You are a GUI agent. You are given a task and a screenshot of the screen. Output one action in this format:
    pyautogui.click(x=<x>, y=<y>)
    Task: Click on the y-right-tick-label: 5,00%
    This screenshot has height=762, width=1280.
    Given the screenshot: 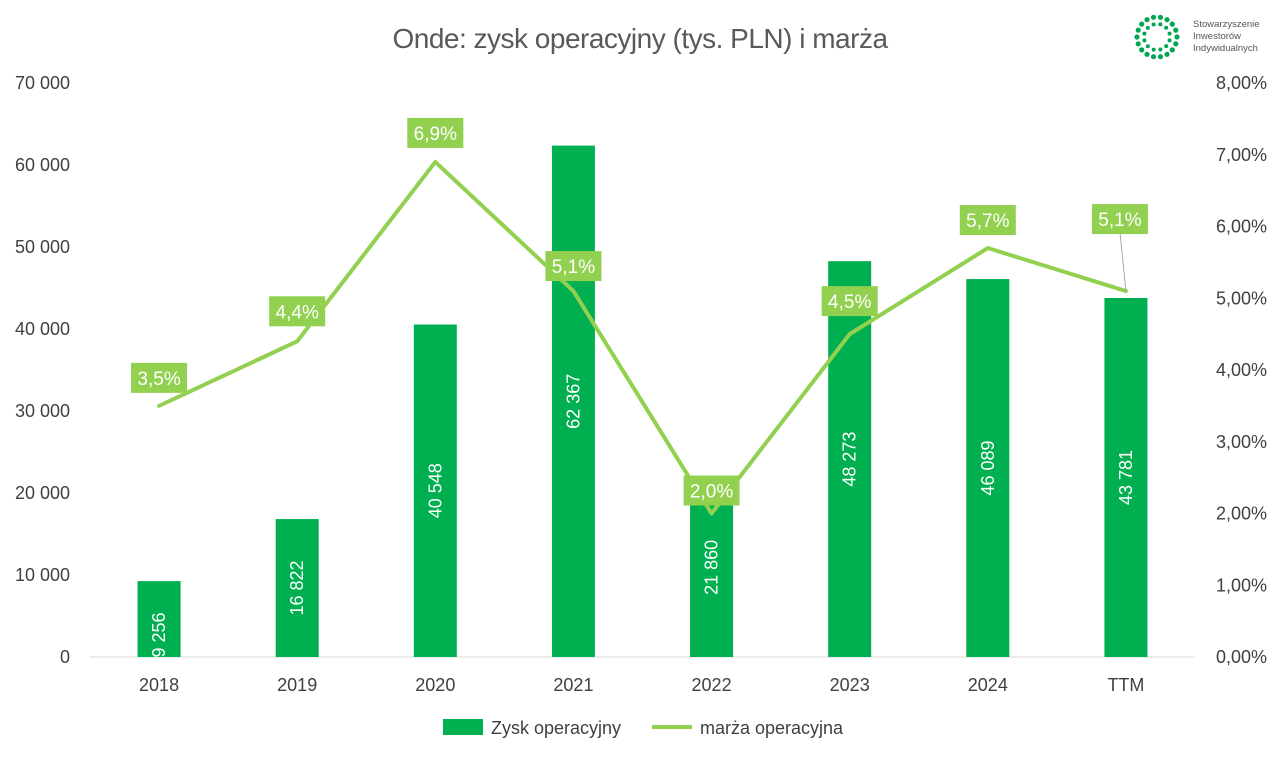 What is the action you would take?
    pyautogui.click(x=1241, y=298)
    